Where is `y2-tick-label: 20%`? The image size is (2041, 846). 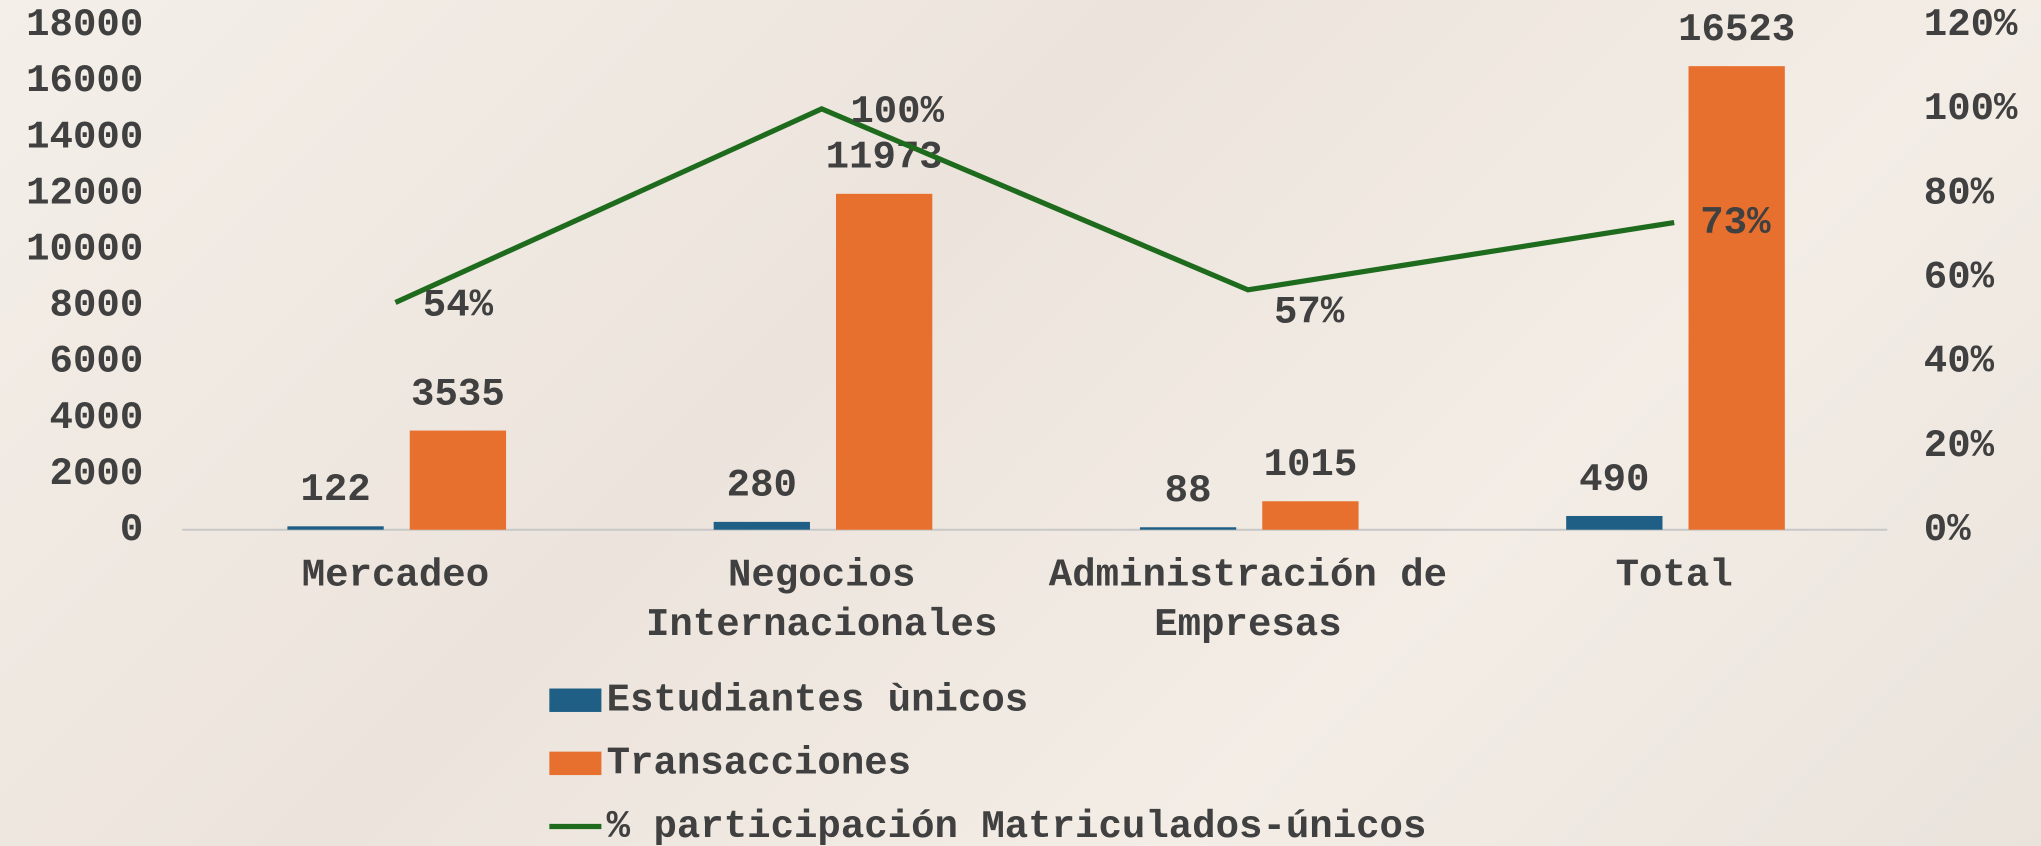 y2-tick-label: 20% is located at coordinates (1959, 445).